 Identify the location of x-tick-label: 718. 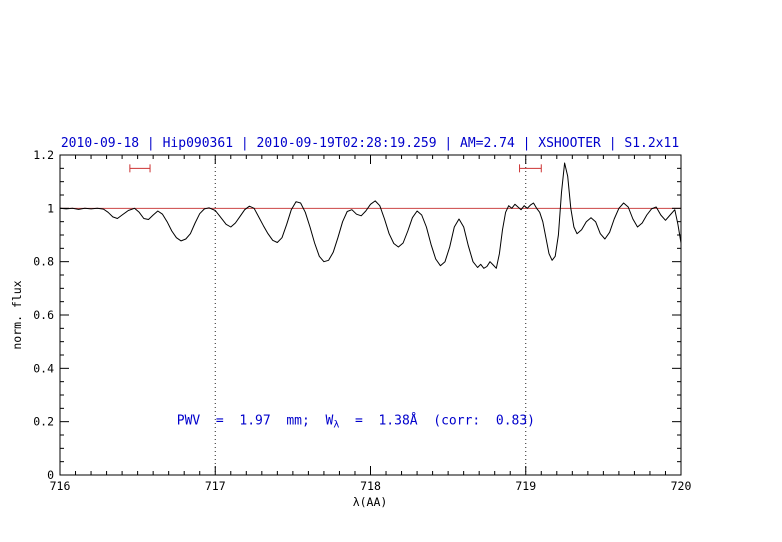
(370, 486).